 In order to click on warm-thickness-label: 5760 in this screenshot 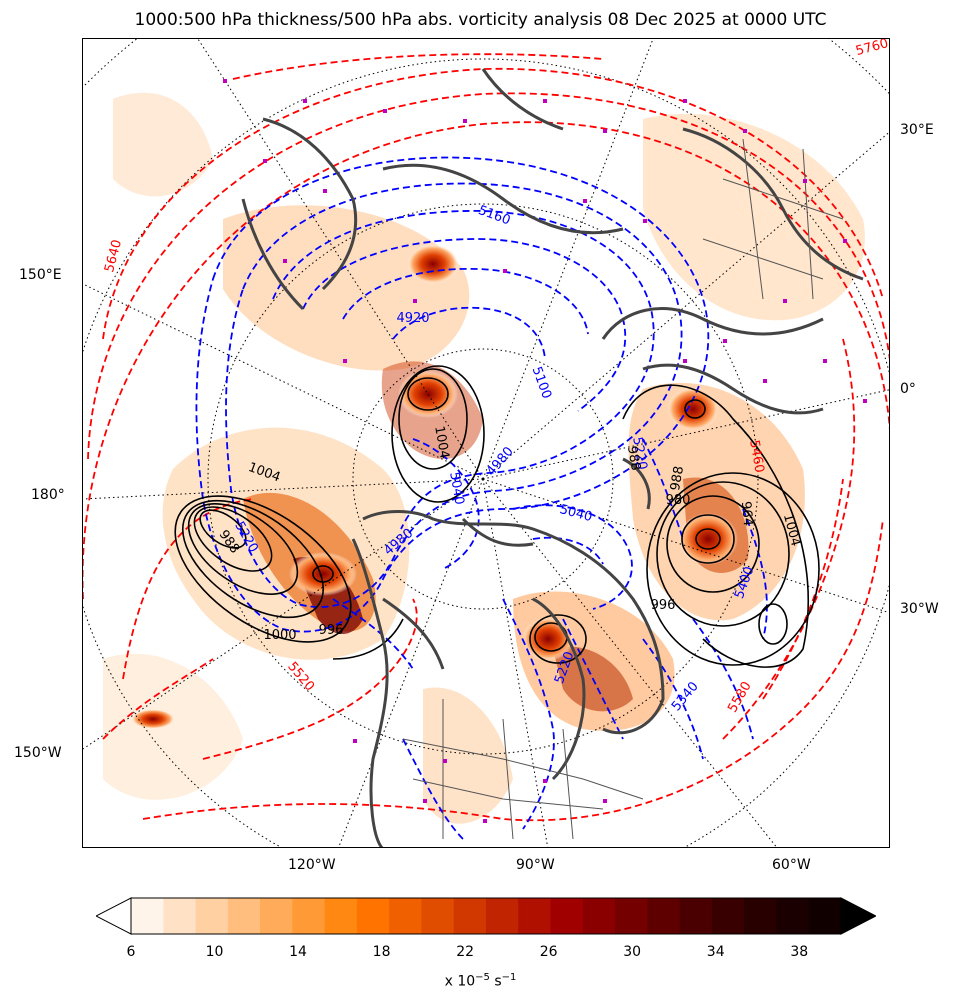, I will do `click(872, 49)`.